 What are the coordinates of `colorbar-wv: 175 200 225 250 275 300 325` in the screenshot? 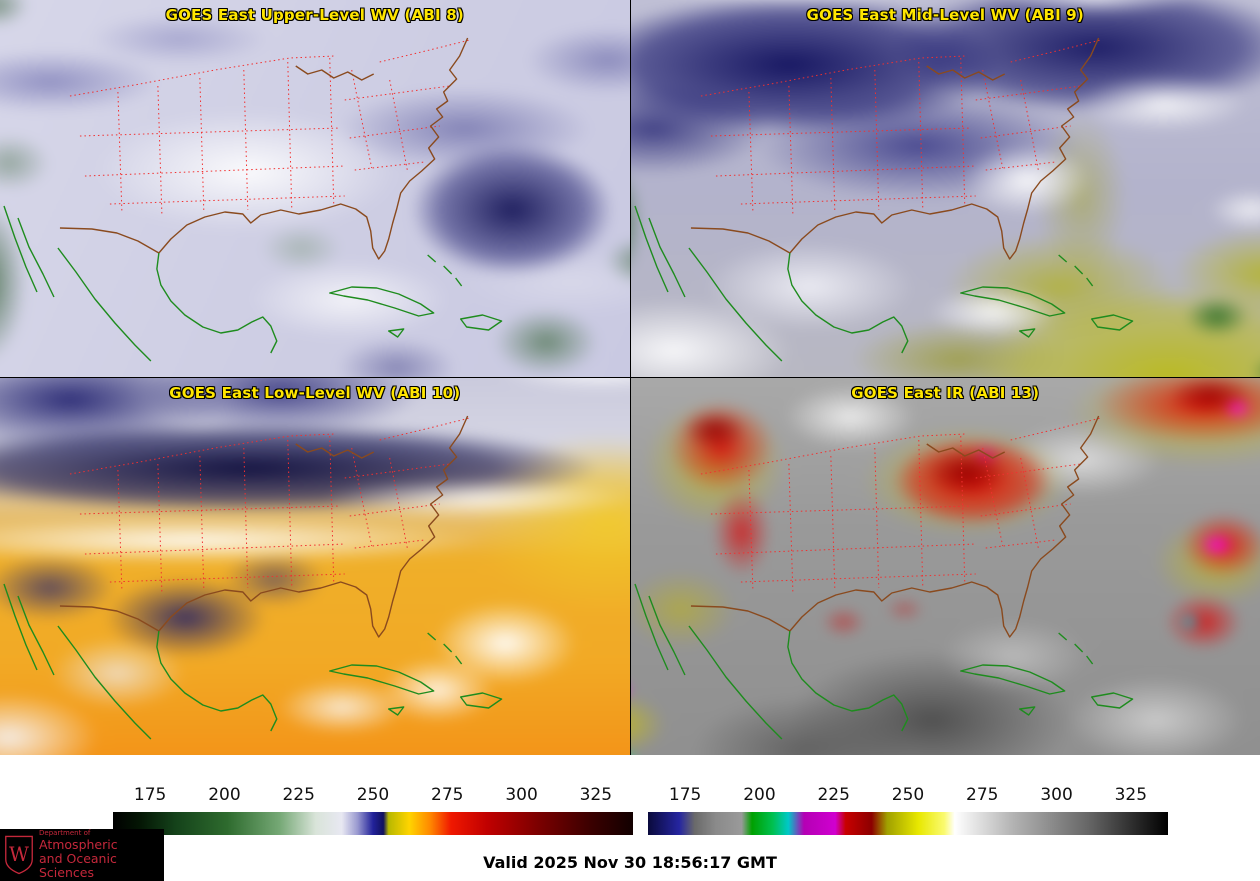 It's located at (373, 810).